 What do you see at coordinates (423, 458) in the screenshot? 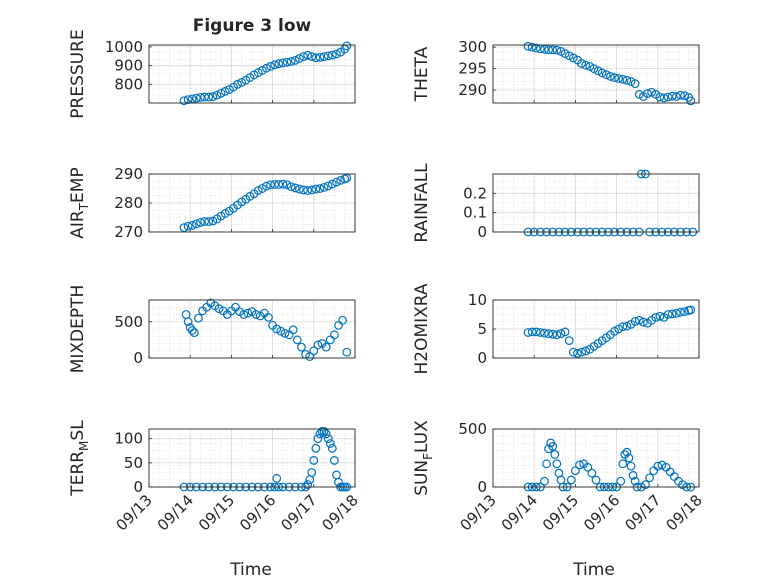
I see `y-axis-title: SUNFLUX` at bounding box center [423, 458].